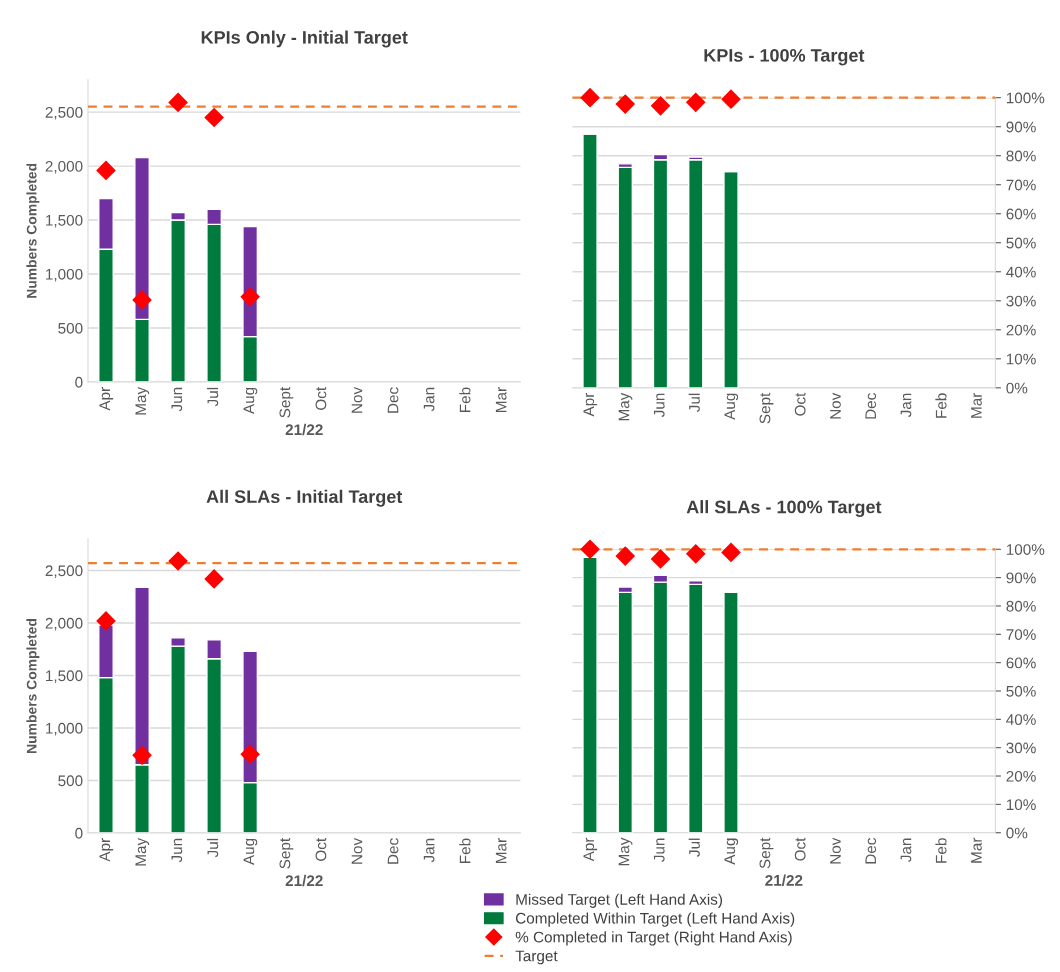  I want to click on chart-title: All SLAs - 100% Target, so click(784, 508).